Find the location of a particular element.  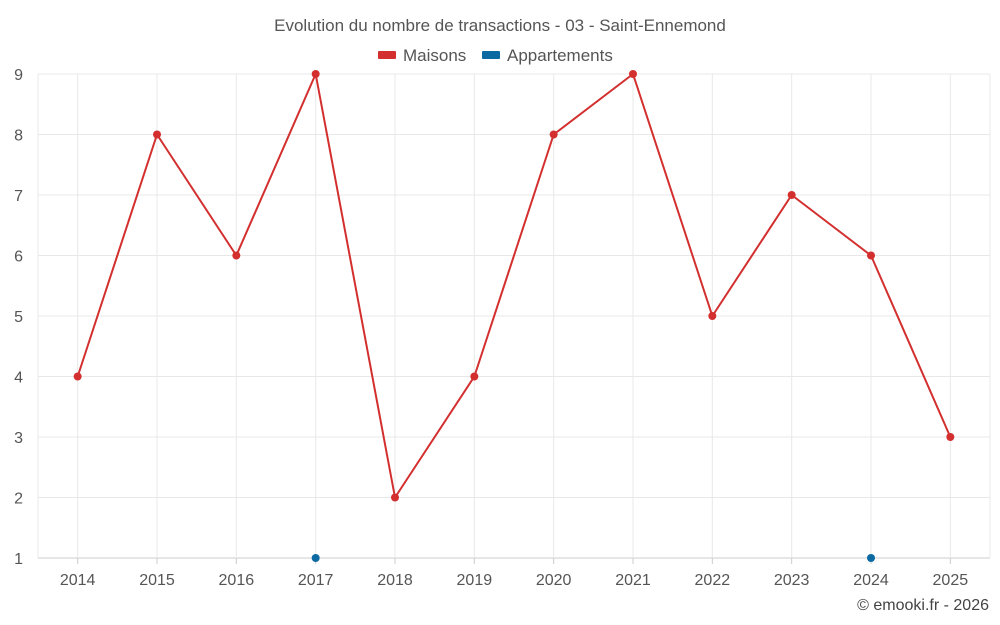

legend: Maisons Appartements is located at coordinates (495, 55).